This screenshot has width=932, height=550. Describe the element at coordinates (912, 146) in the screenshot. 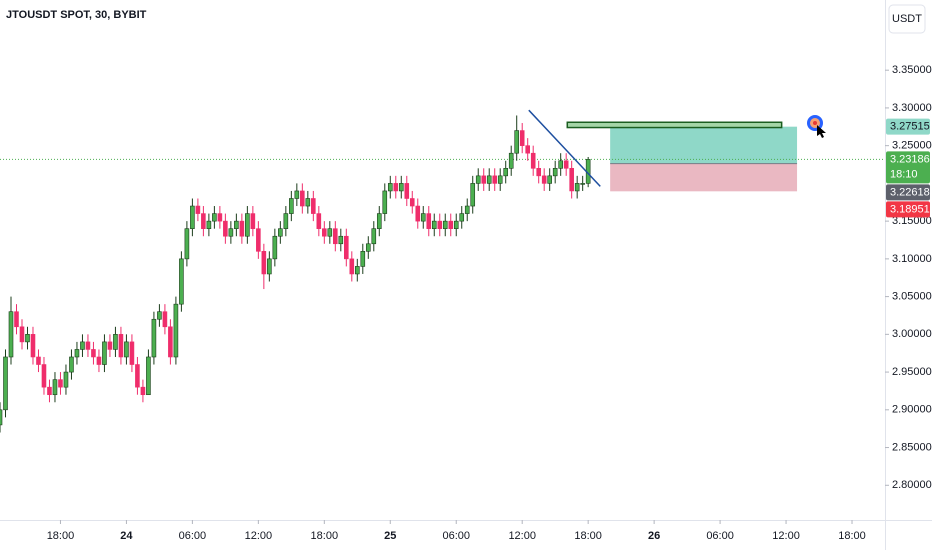

I see `y-tick-label: 3.25000` at that location.